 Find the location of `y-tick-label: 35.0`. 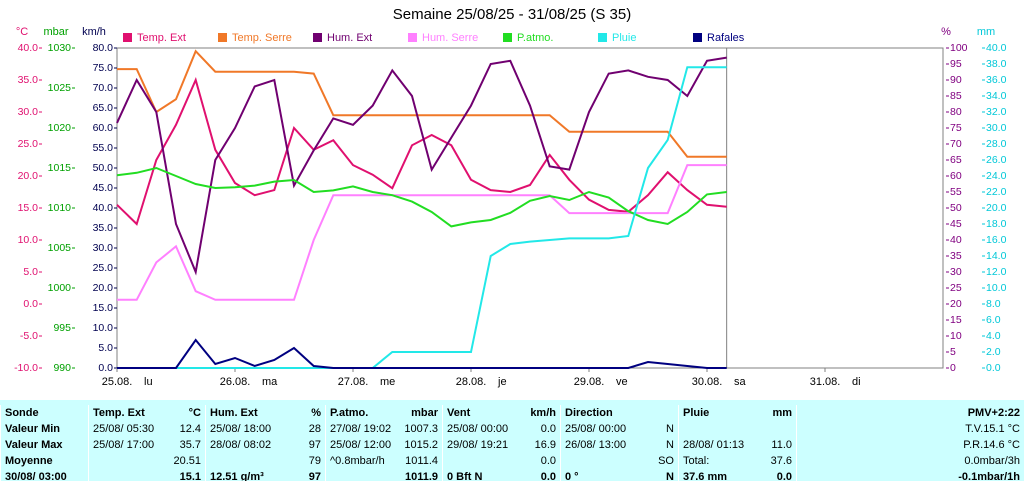

y-tick-label: 35.0 is located at coordinates (28, 80).